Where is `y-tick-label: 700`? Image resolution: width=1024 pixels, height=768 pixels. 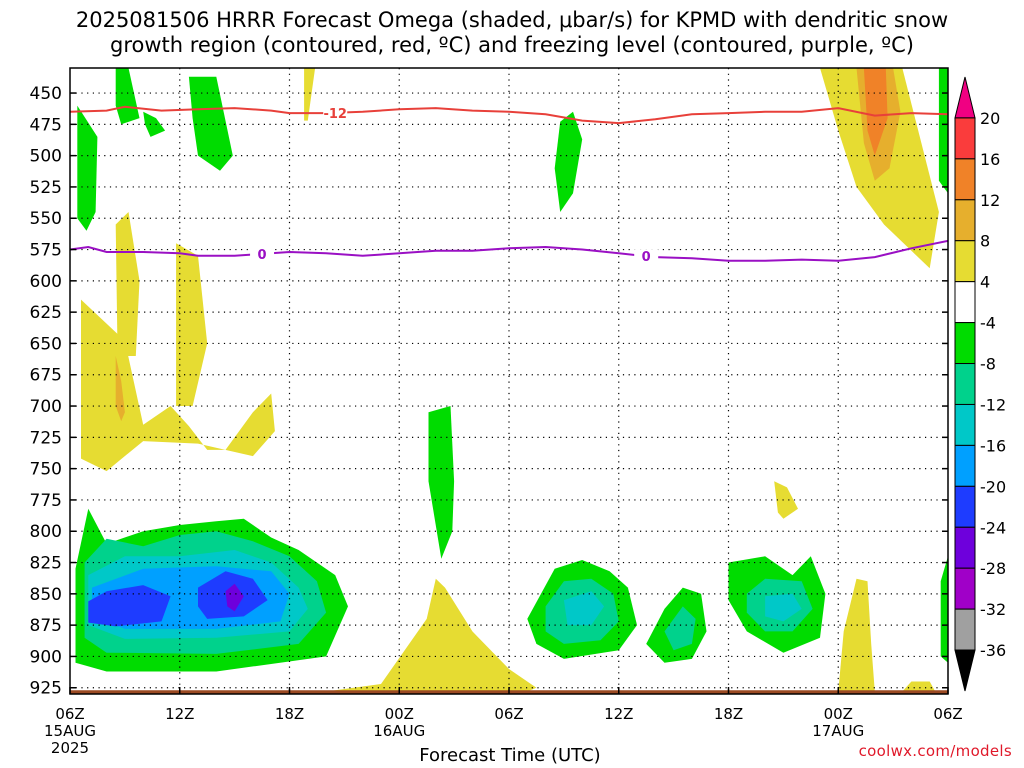
y-tick-label: 700 is located at coordinates (46, 407).